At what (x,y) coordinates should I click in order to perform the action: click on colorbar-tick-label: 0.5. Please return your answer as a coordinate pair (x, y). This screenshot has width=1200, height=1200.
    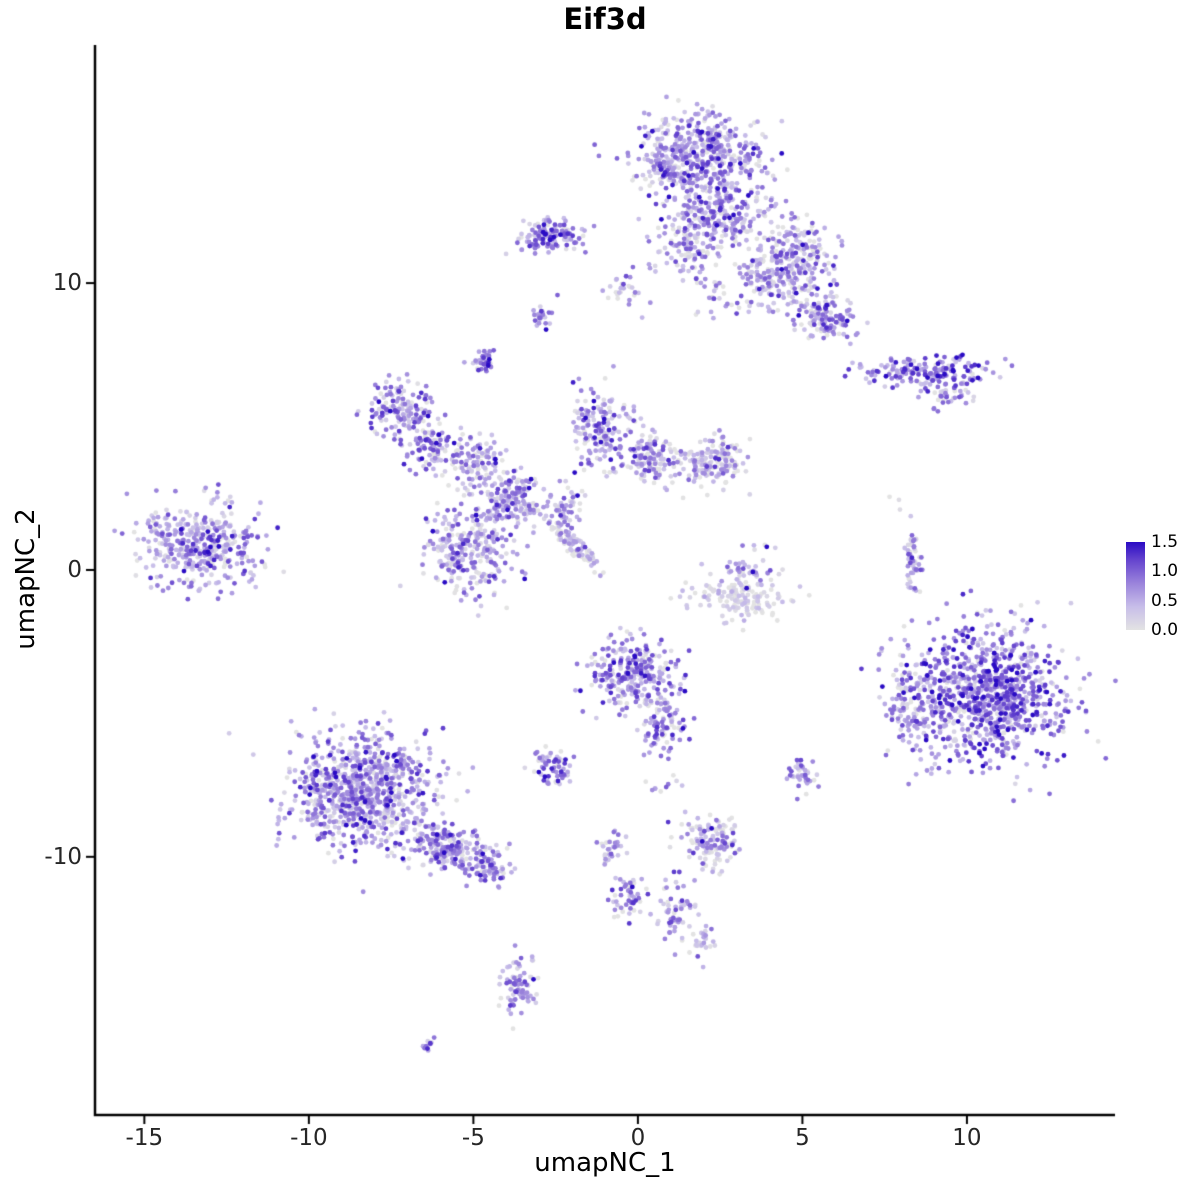
    Looking at the image, I should click on (1165, 600).